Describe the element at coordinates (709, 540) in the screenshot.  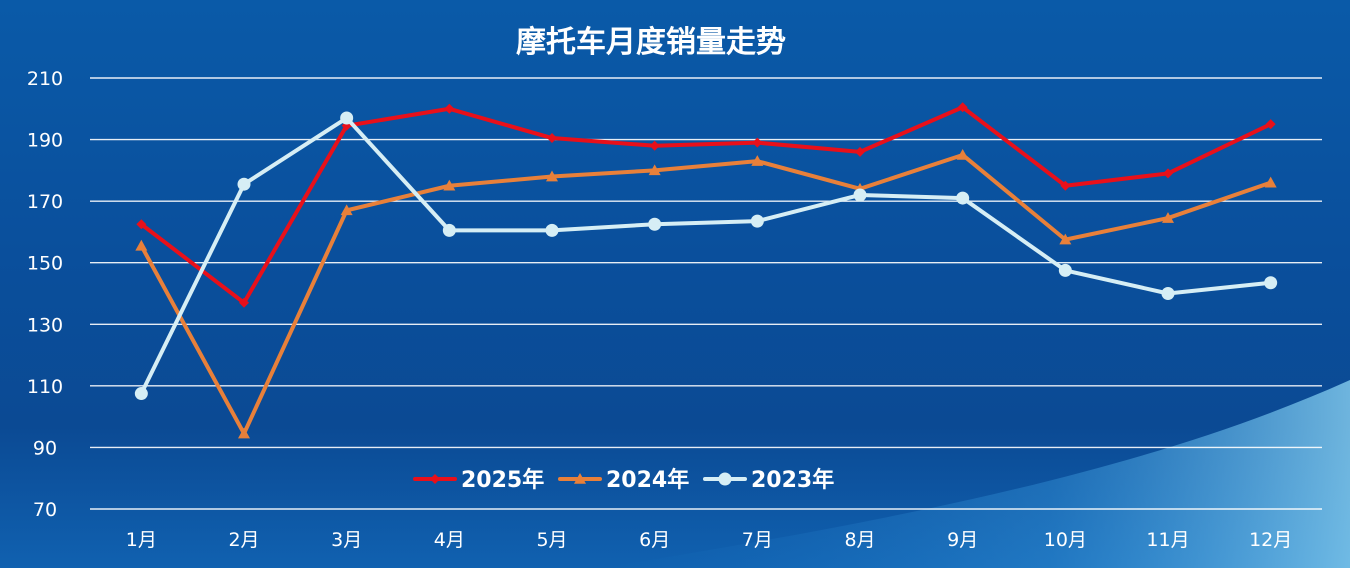
I see `x-axis-ticks: 1月 2月 3月 4月 5月 6月 7月 8月 9月 10月 11月 12月` at that location.